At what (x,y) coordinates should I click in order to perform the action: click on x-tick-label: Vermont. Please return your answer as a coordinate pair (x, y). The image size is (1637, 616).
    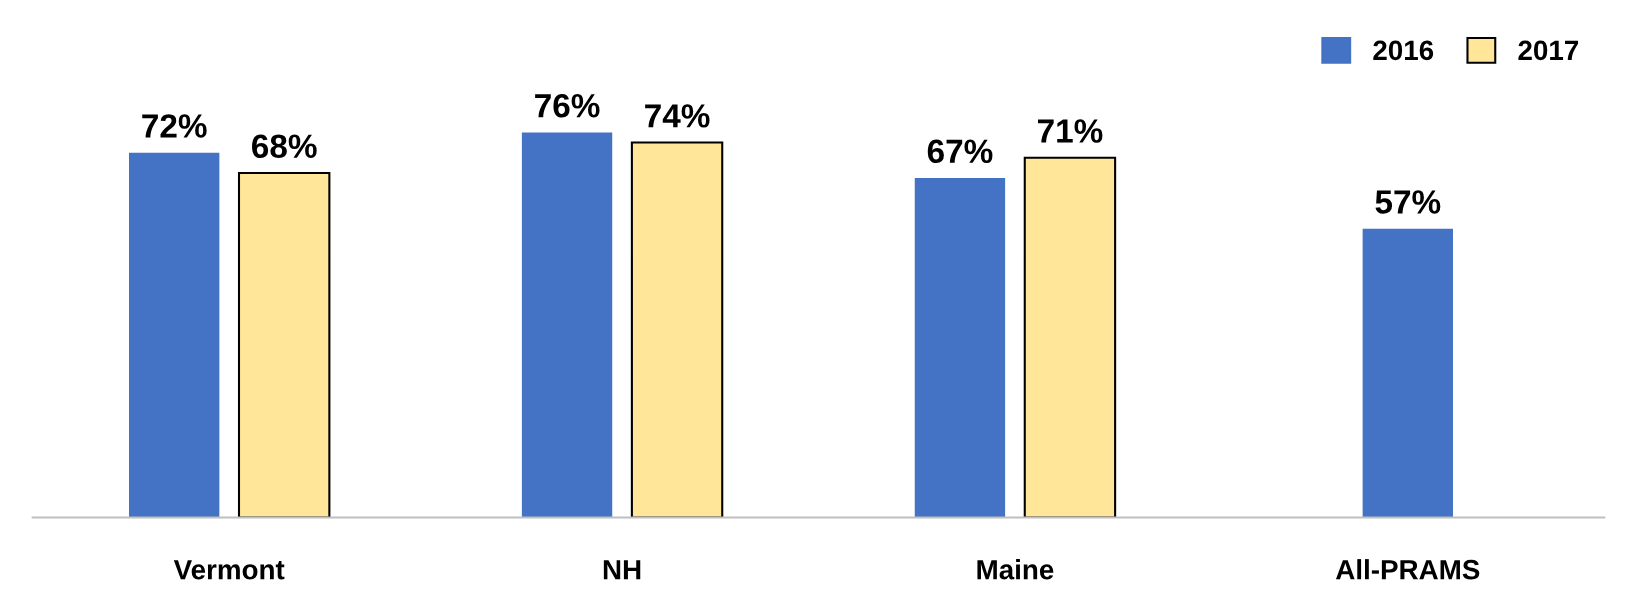
    Looking at the image, I should click on (229, 570).